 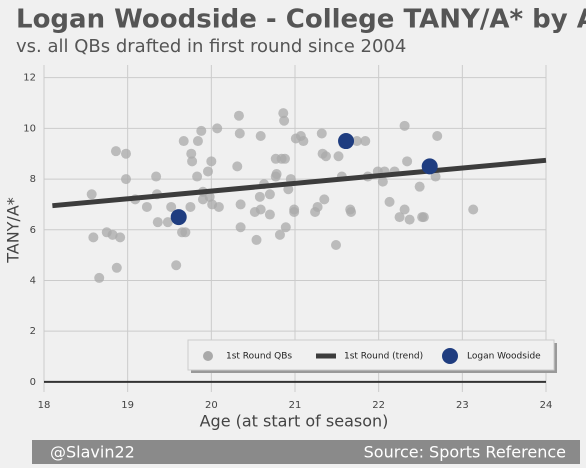 I want to click on y-tick-label: 2, so click(x=33, y=331).